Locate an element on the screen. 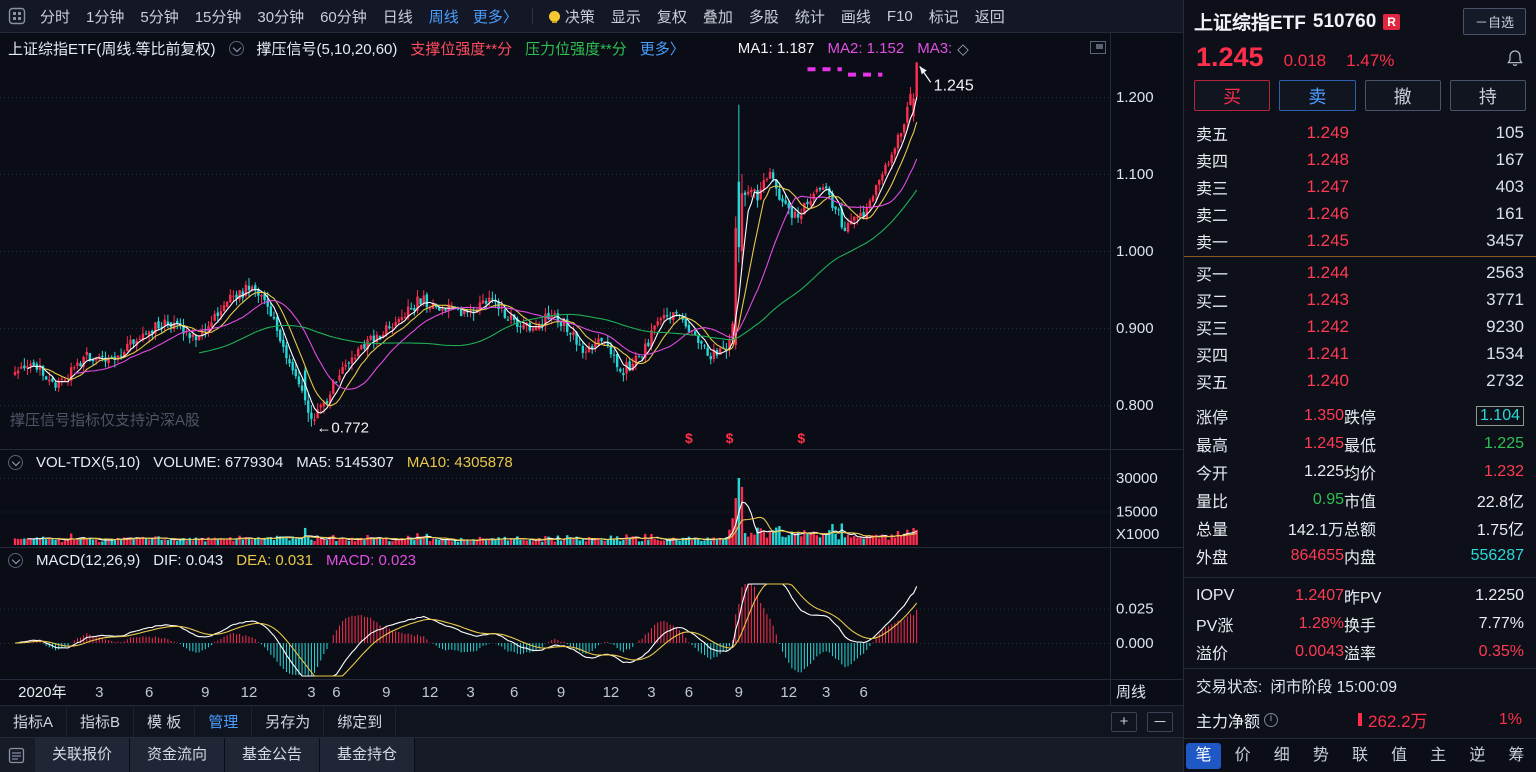 This screenshot has width=1536, height=772. expand-chart-icon is located at coordinates (1098, 47).